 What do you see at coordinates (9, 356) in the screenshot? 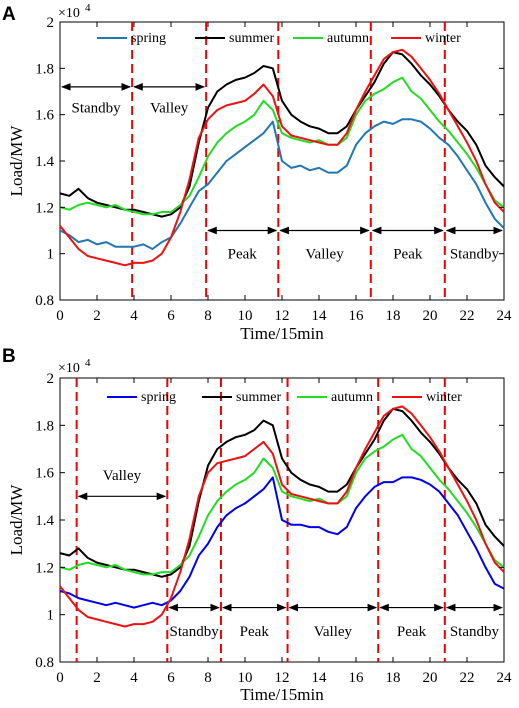
I see `panel-b-letter: B` at bounding box center [9, 356].